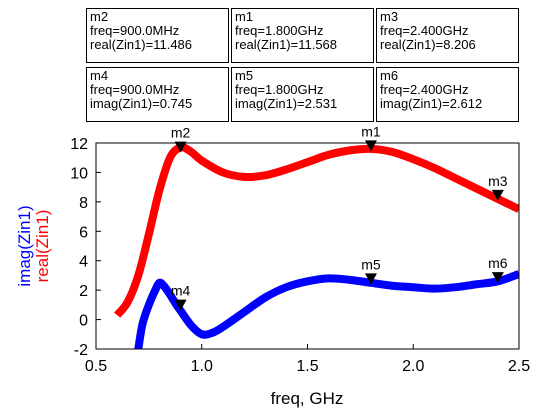 Image resolution: width=538 pixels, height=414 pixels. I want to click on marker-box-m4-name: m4, so click(99, 75).